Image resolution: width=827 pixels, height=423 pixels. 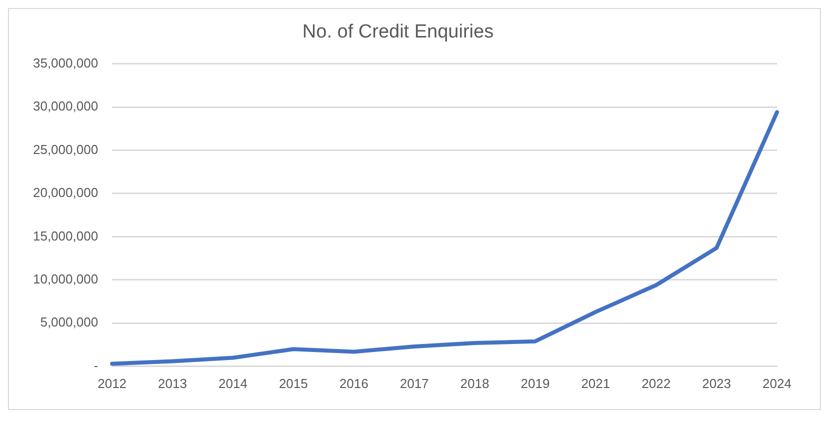 I want to click on x-tick-label: 2024, so click(x=777, y=383).